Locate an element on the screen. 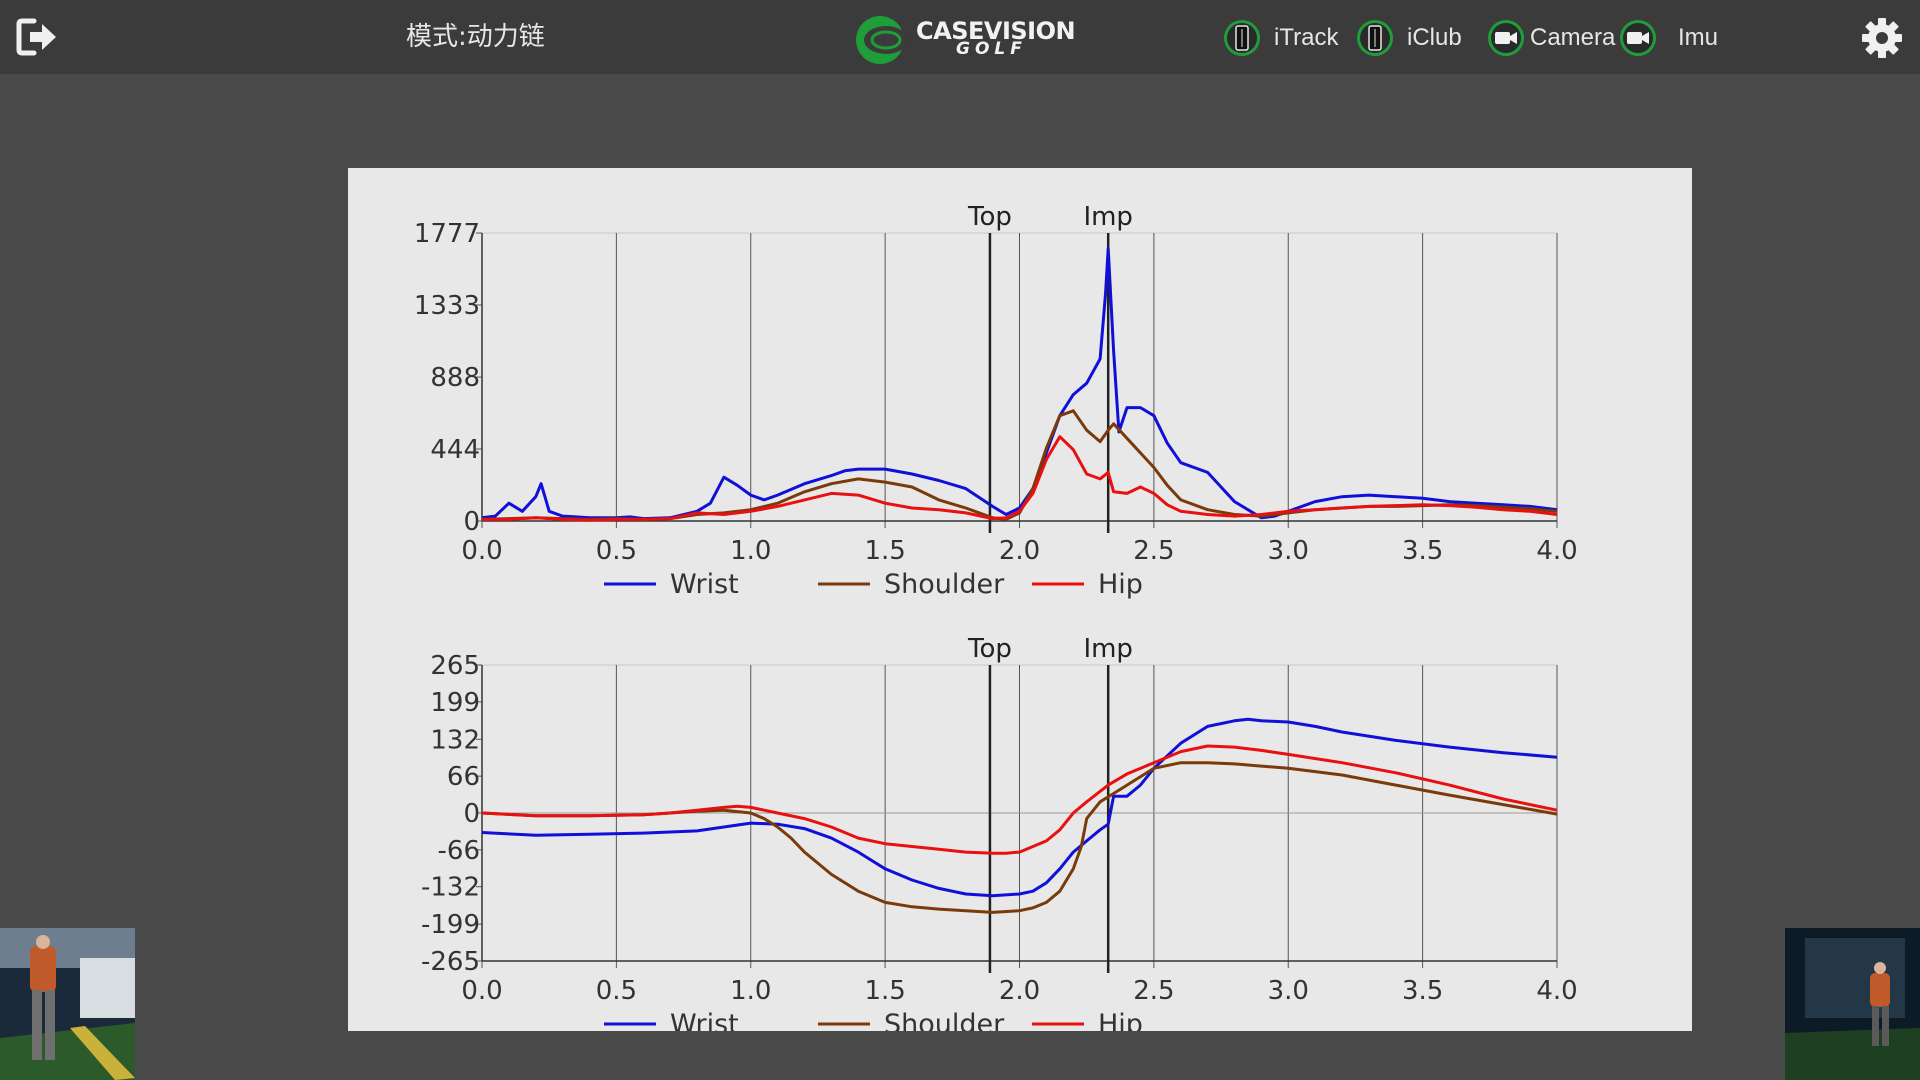 This screenshot has height=1080, width=1920. settings-button is located at coordinates (1882, 38).